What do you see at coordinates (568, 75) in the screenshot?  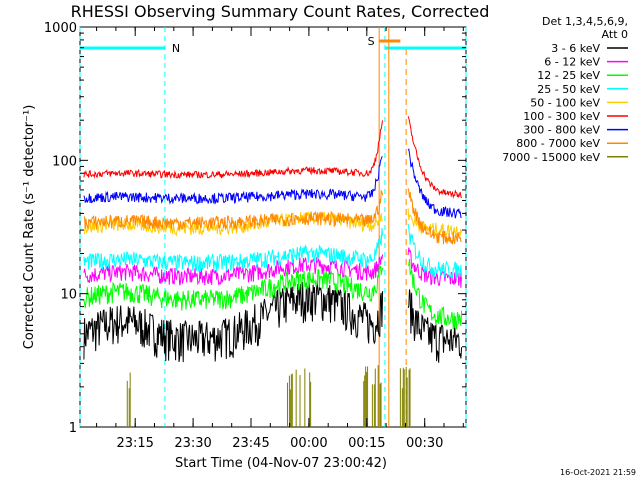 I see `legend-label: 12 - 25 keV` at bounding box center [568, 75].